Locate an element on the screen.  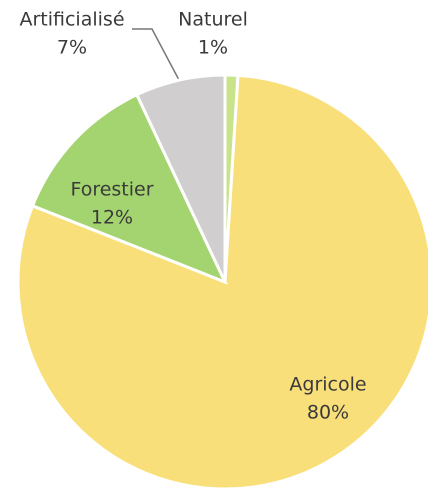
slice-value-label: 1% is located at coordinates (213, 48).